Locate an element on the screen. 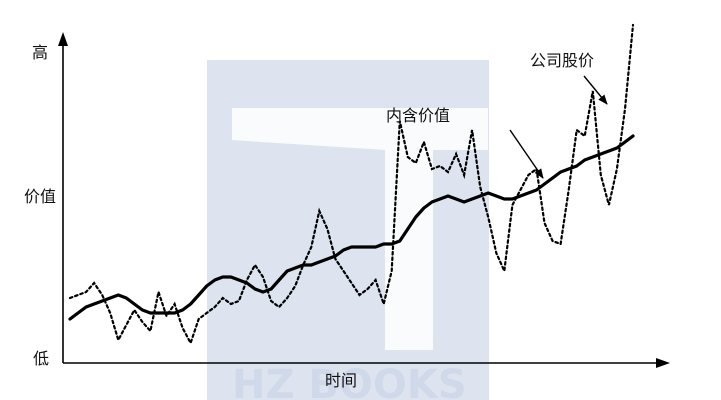 The height and width of the screenshot is (400, 721). annotation-arrow-stock-price is located at coordinates (595, 90).